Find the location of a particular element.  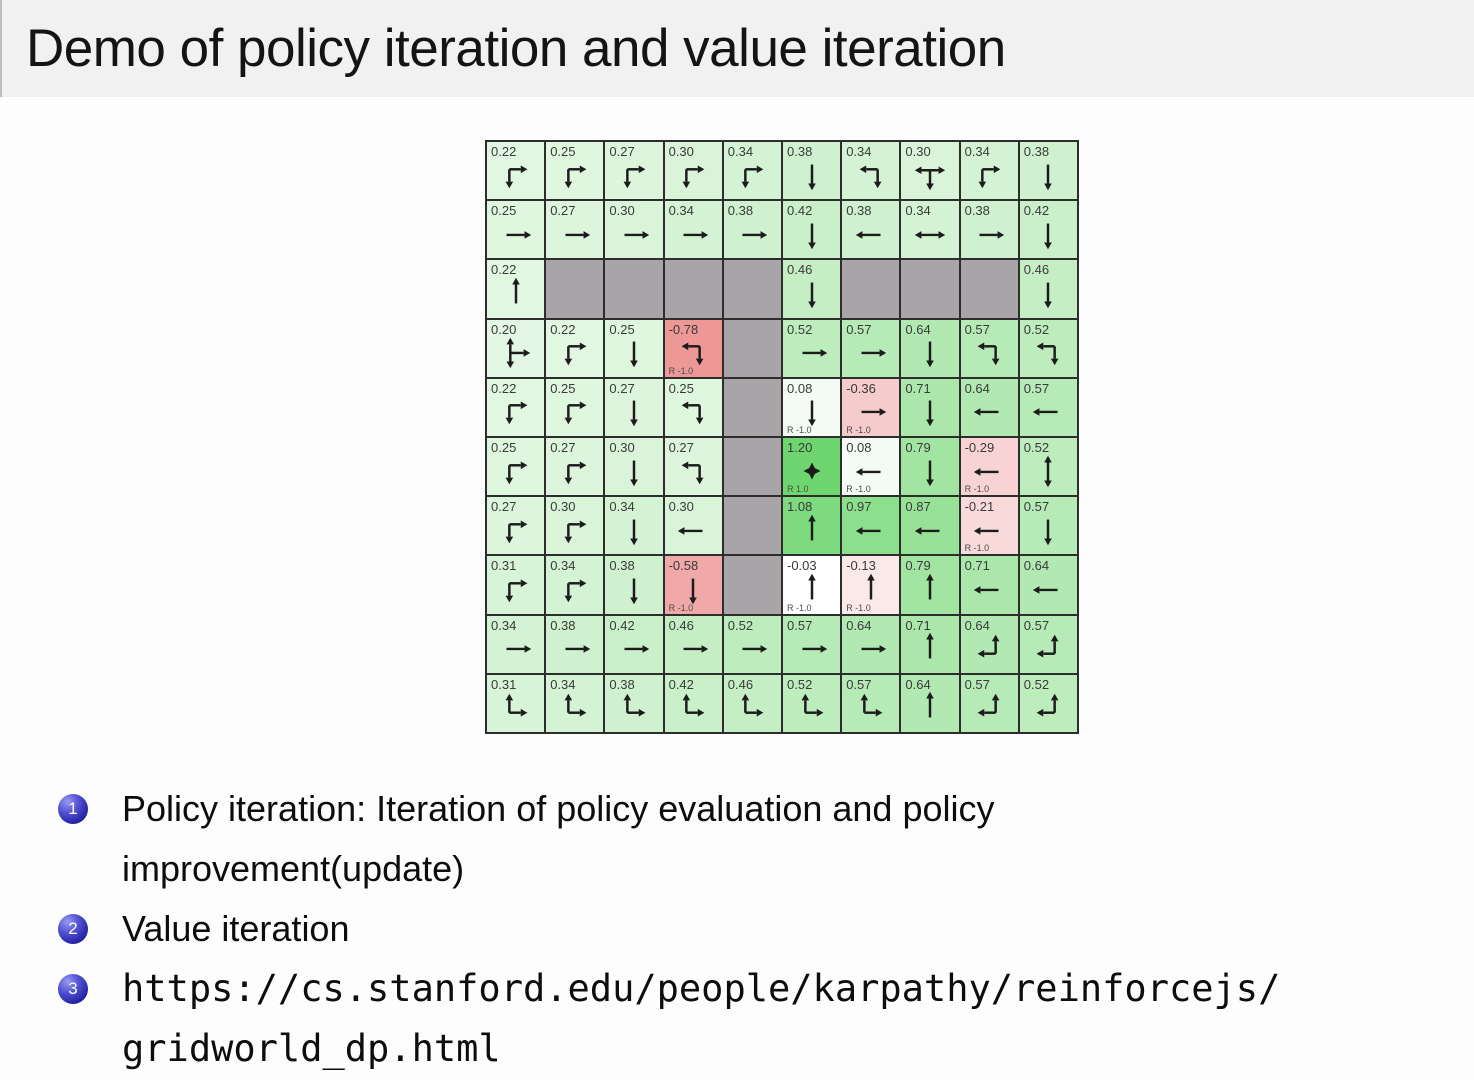

cell-value: 0.38 is located at coordinates (563, 625).